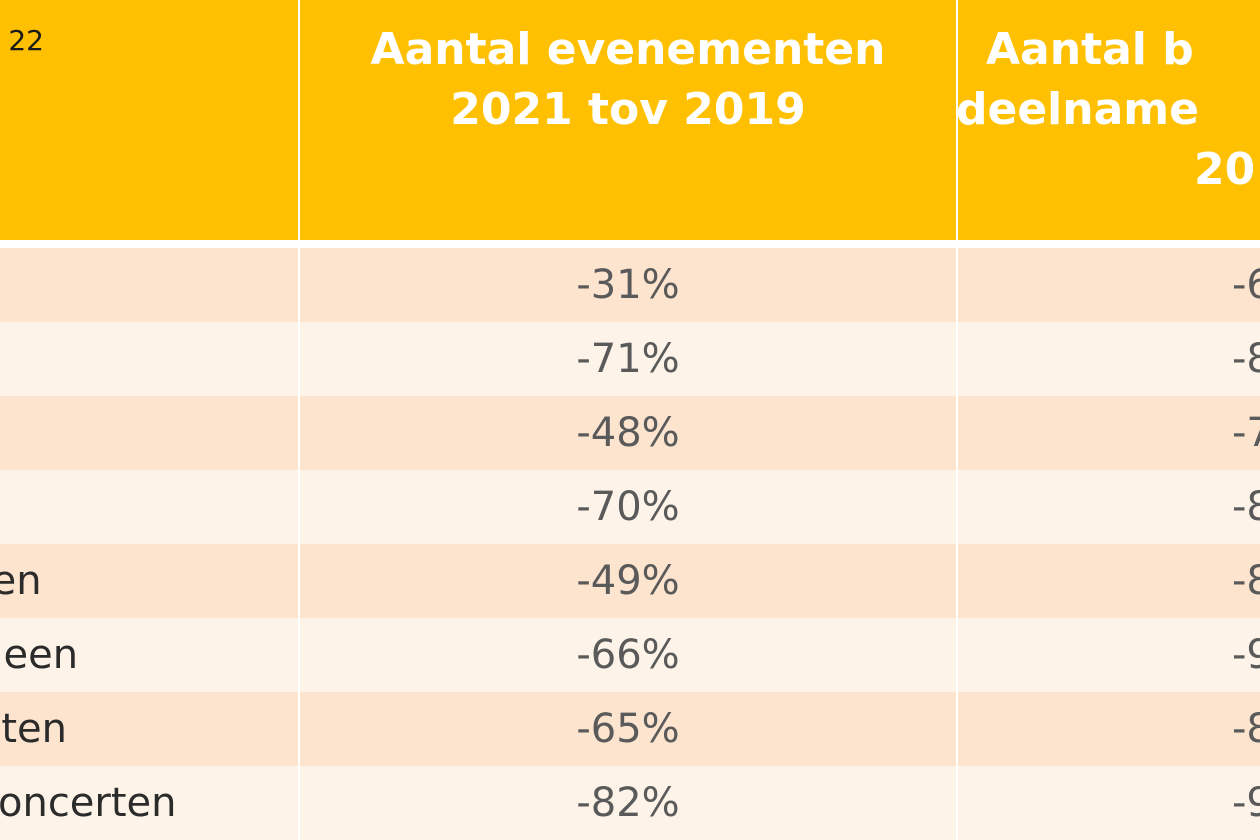  I want to click on table-row: ten -49% -8, so click(630, 581).